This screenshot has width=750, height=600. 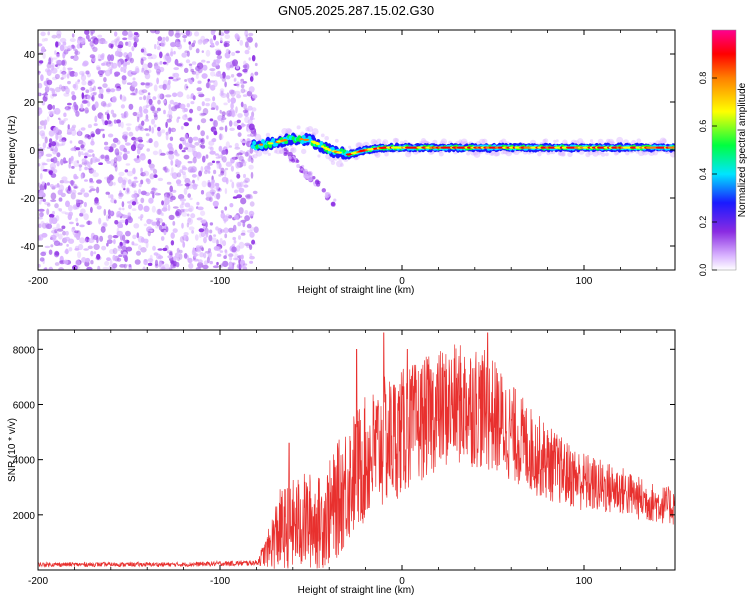 I want to click on side-branch-blob, so click(x=333, y=203).